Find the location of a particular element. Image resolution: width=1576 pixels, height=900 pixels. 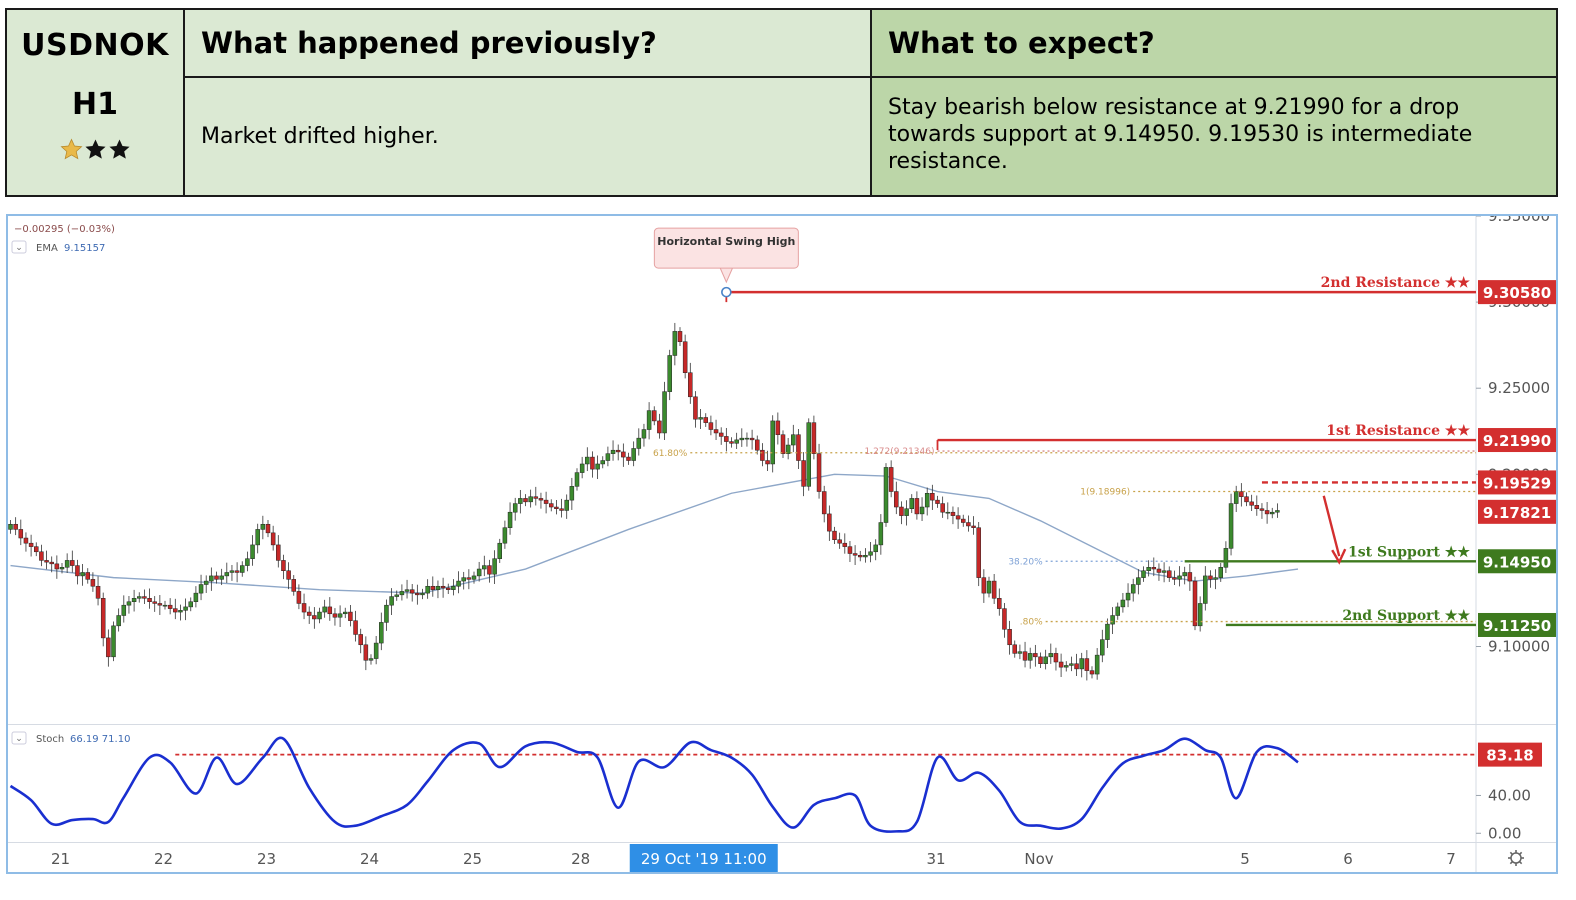

price-label: 9.21990 is located at coordinates (1517, 441).